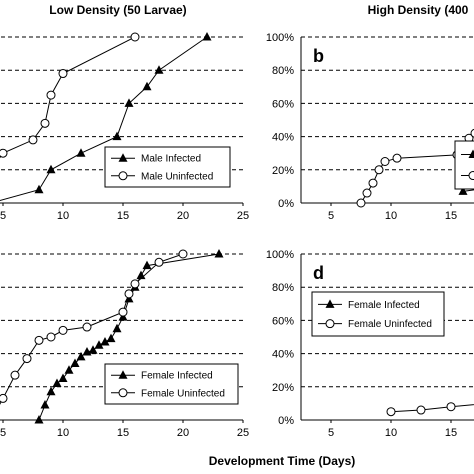 This screenshot has height=474, width=474. What do you see at coordinates (432, 408) in the screenshot?
I see `series-line-circle` at bounding box center [432, 408].